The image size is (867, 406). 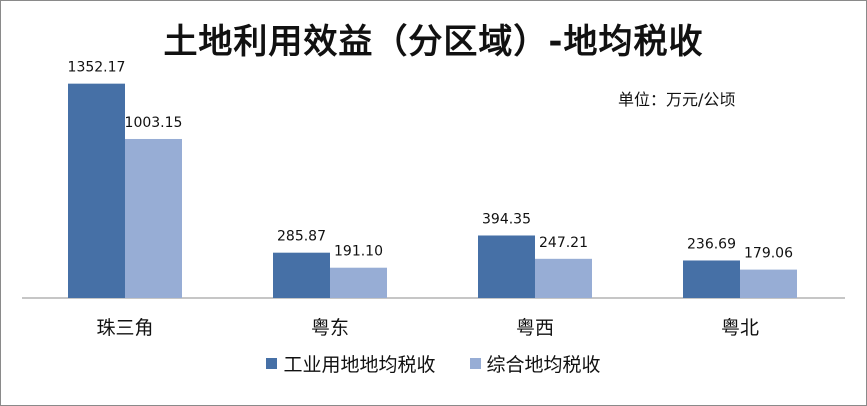 What do you see at coordinates (563, 243) in the screenshot?
I see `data-label-overall-2: 247.21` at bounding box center [563, 243].